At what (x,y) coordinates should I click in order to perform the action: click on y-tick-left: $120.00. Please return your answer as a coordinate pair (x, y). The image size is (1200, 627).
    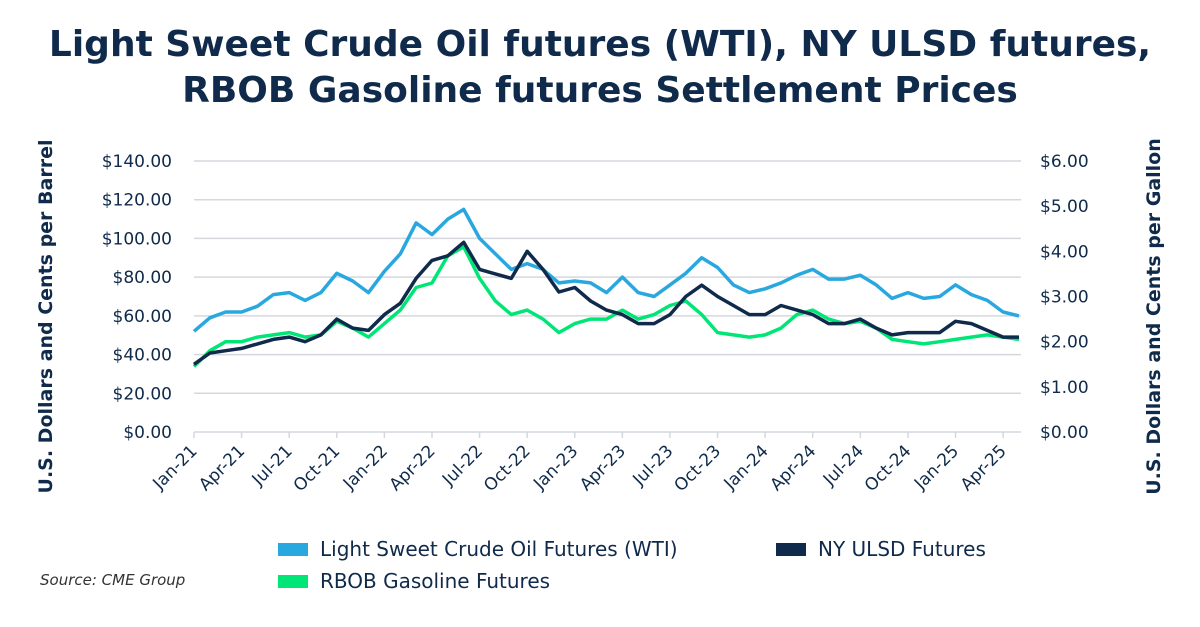
    Looking at the image, I should click on (137, 201).